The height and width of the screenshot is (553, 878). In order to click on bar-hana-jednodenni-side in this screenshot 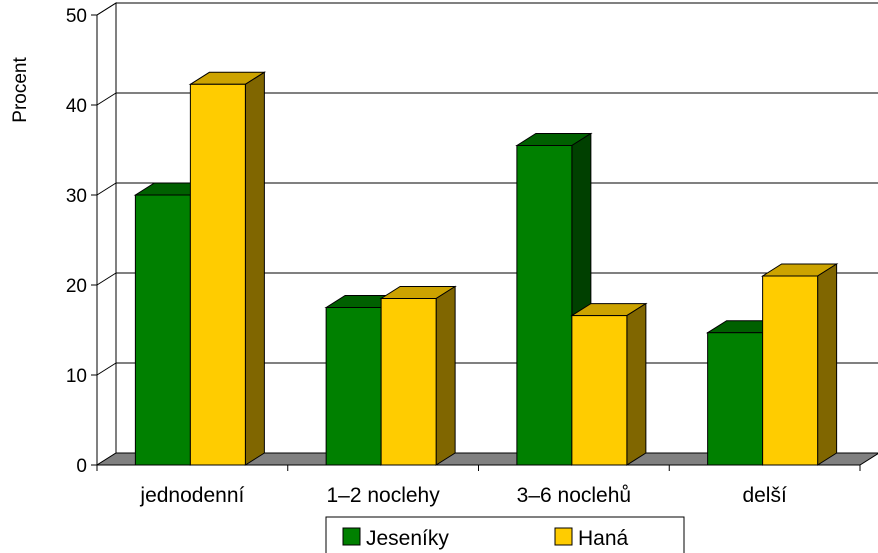, I will do `click(254, 268)`.